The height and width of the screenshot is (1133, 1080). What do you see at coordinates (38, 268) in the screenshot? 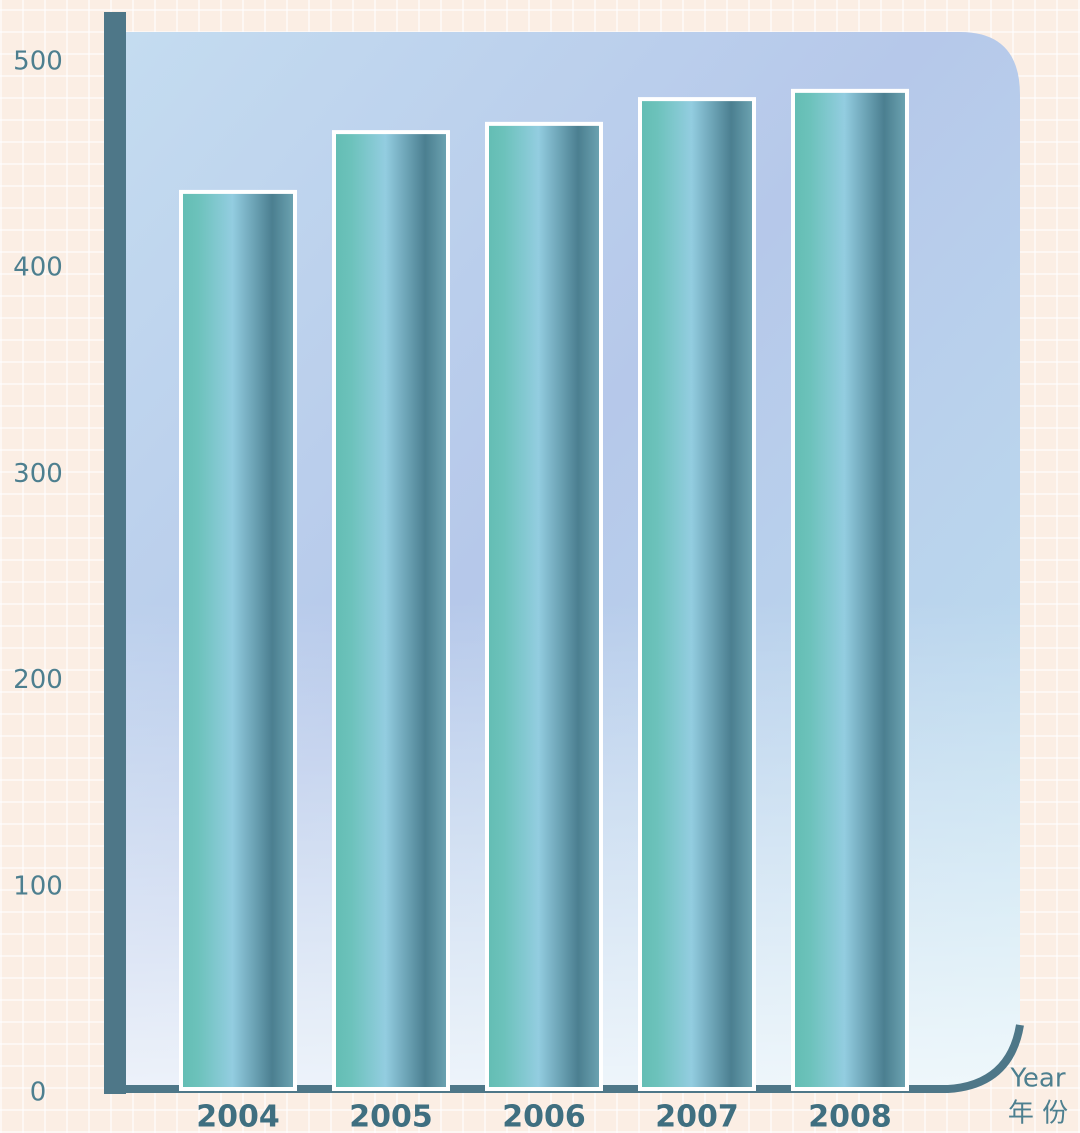
I see `y-tick-label: 400` at bounding box center [38, 268].